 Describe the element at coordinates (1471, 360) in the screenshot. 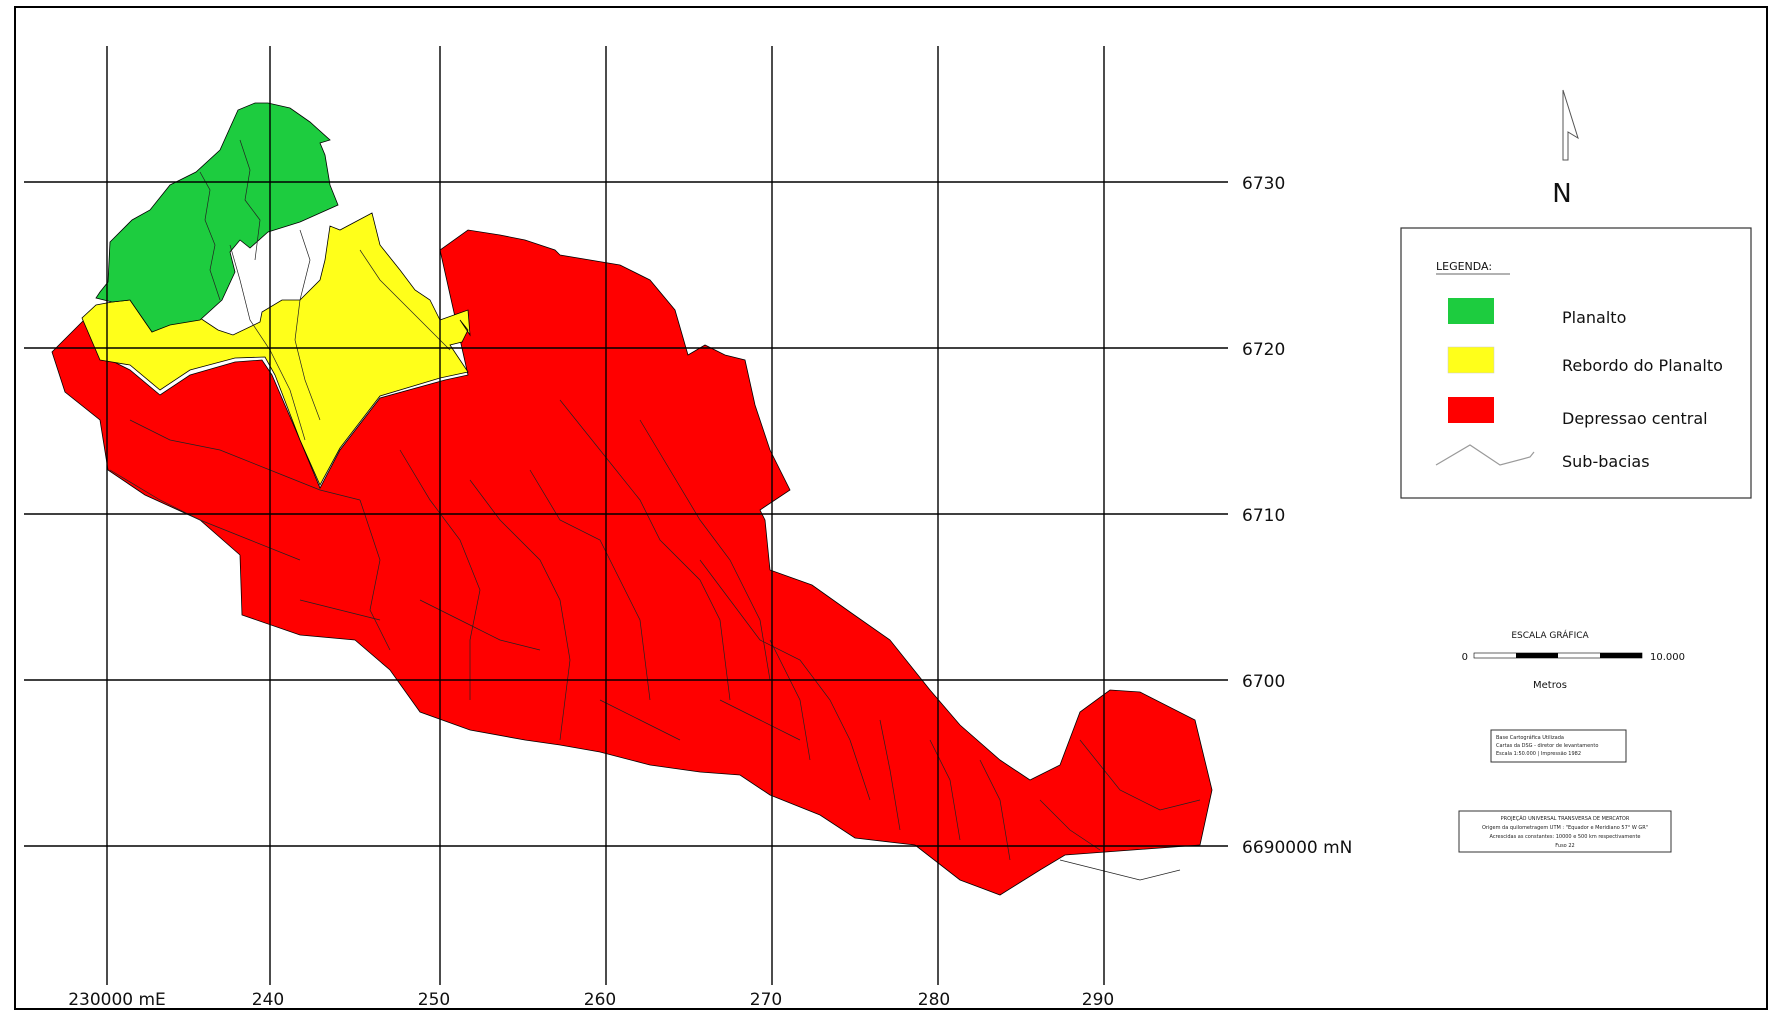

I see `legend-swatch-rebordo` at that location.